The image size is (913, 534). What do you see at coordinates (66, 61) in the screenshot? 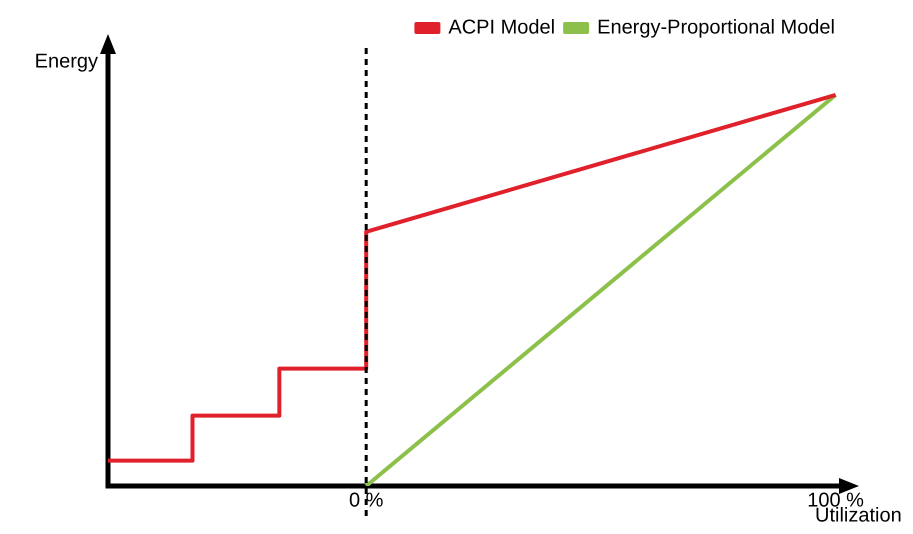
I see `y-axis-title: Energy` at bounding box center [66, 61].